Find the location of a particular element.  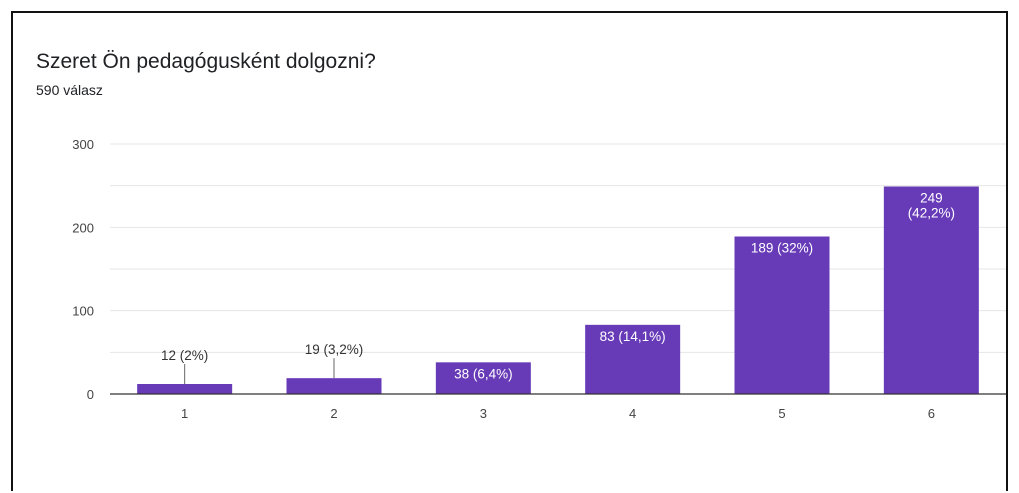

x-tick-label: 2 is located at coordinates (333, 413).